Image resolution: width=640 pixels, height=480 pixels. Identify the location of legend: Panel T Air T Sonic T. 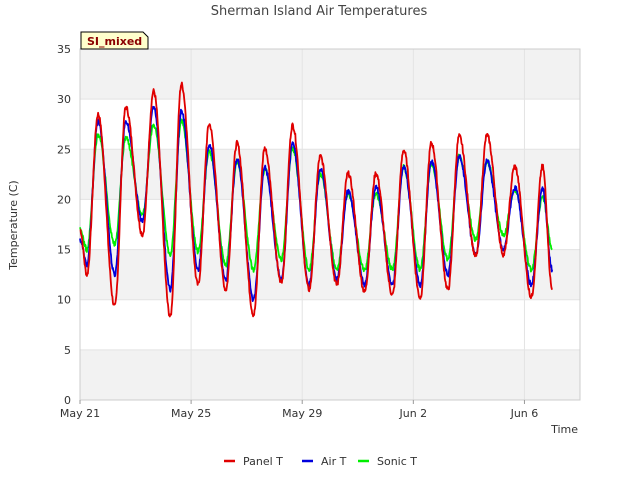
(320, 461).